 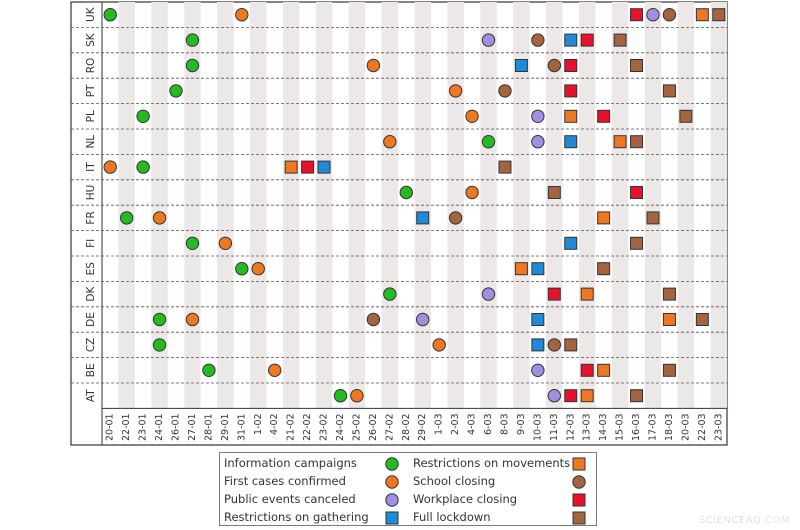 What do you see at coordinates (488, 424) in the screenshot?
I see `date-tick-label: 6-03` at bounding box center [488, 424].